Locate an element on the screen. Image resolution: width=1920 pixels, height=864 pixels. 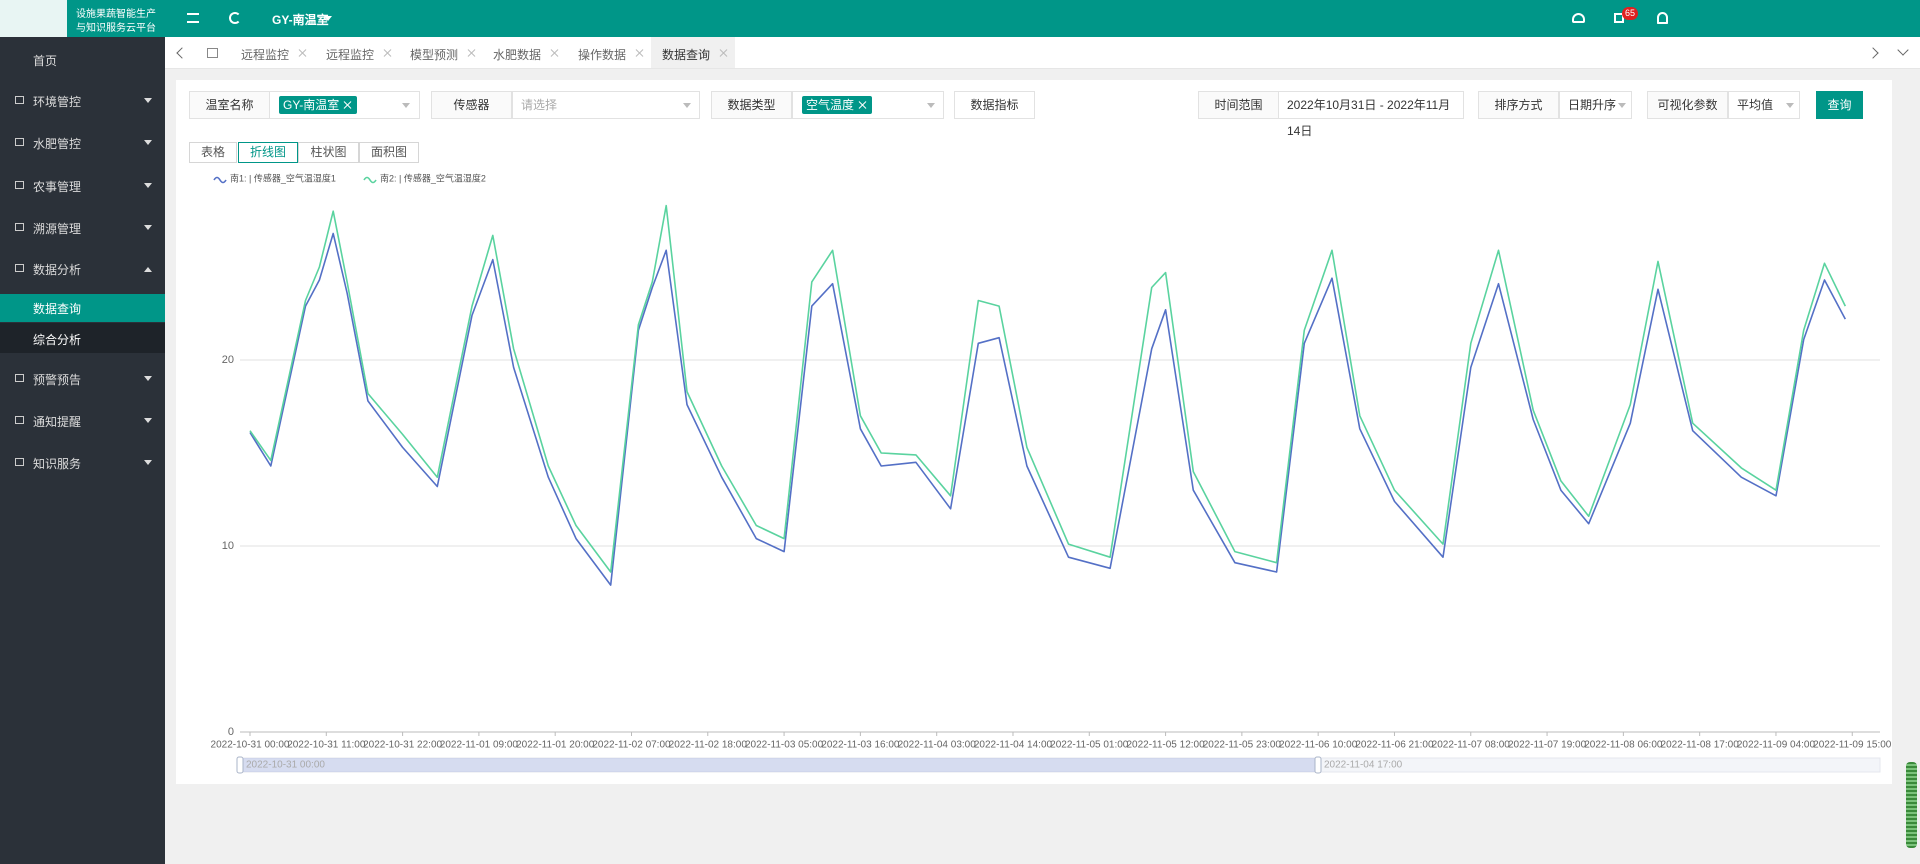
time-range: 2022年10月31日 - 2022年11月14日 is located at coordinates (1371, 114).